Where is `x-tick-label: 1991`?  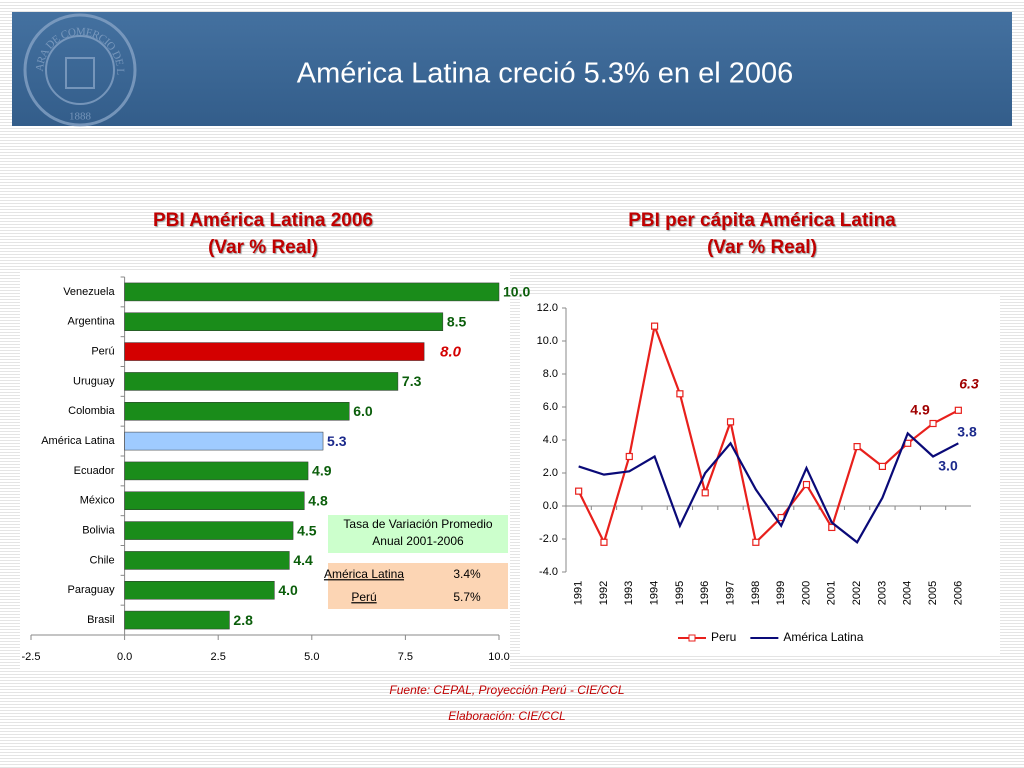
x-tick-label: 1991 is located at coordinates (579, 593).